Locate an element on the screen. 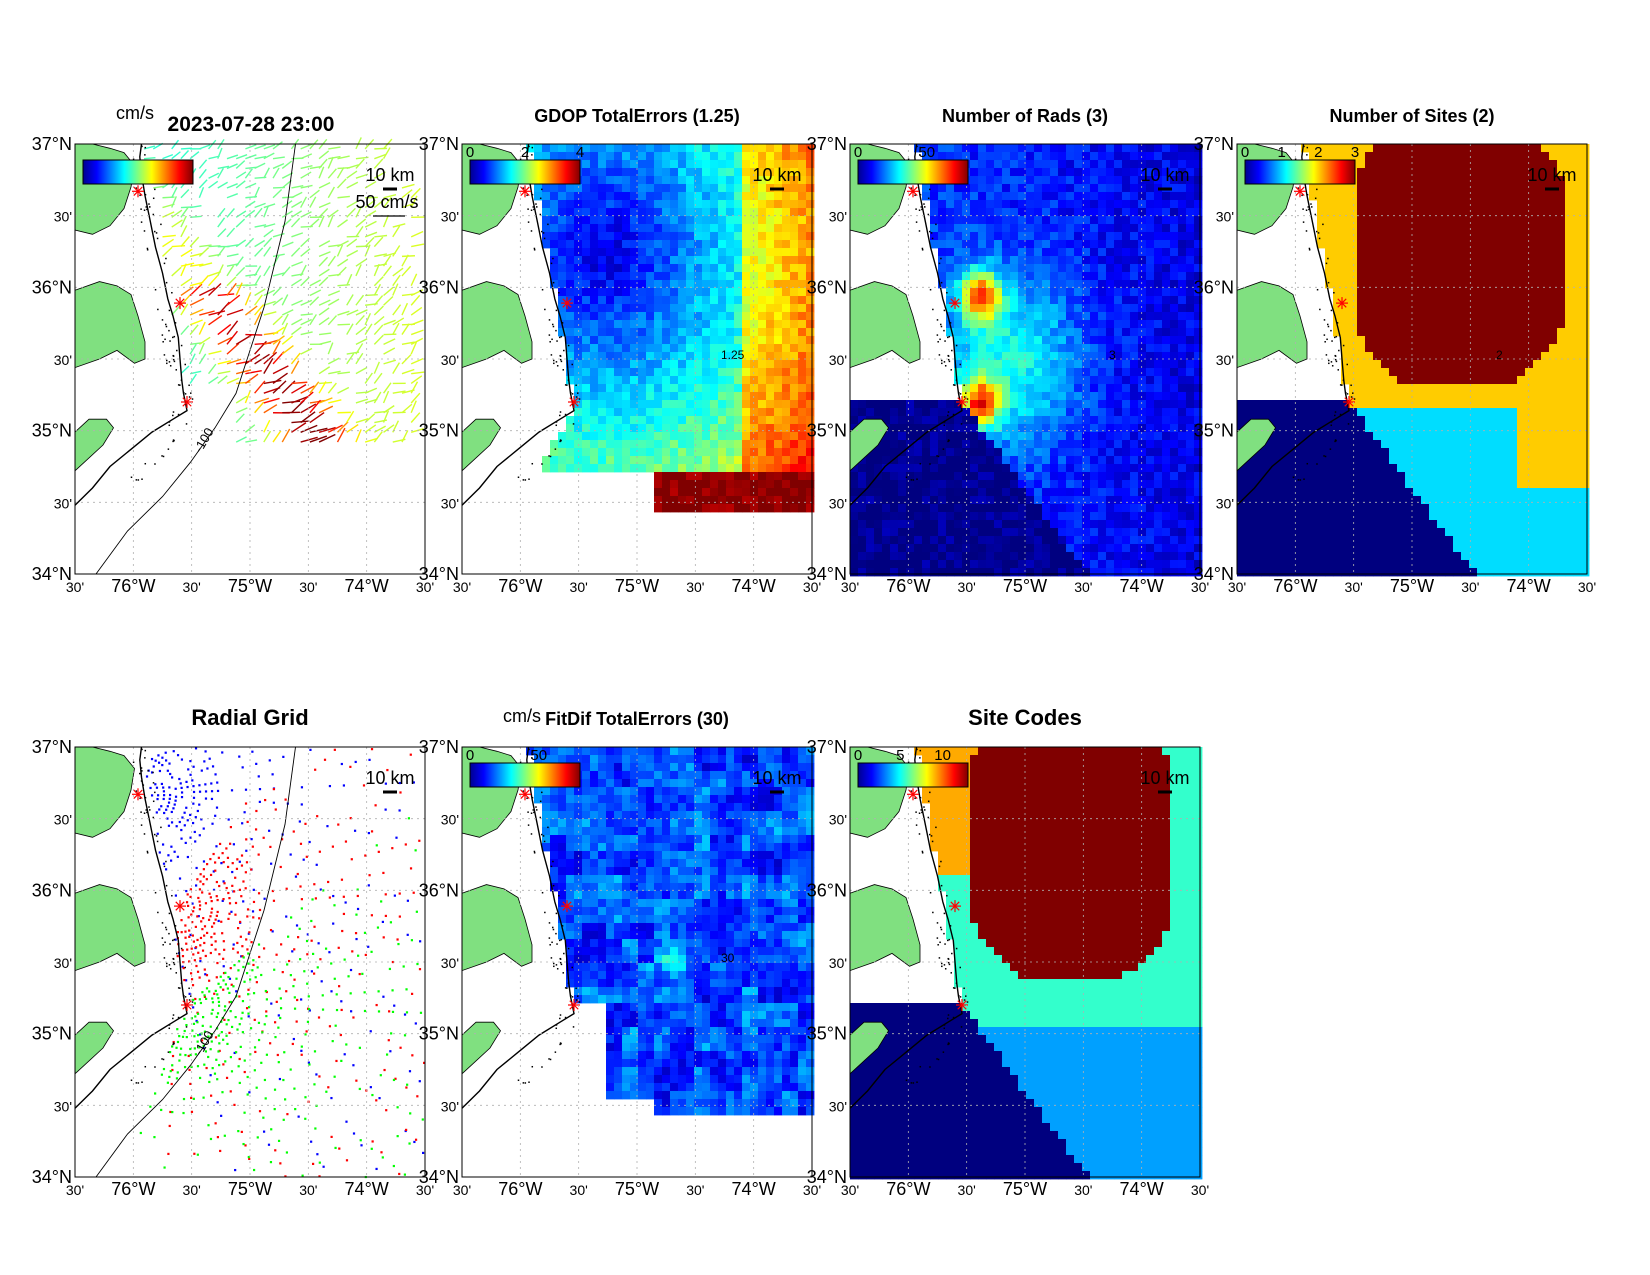 The height and width of the screenshot is (1275, 1650). lat-tick-label: 34°N is located at coordinates (827, 574).